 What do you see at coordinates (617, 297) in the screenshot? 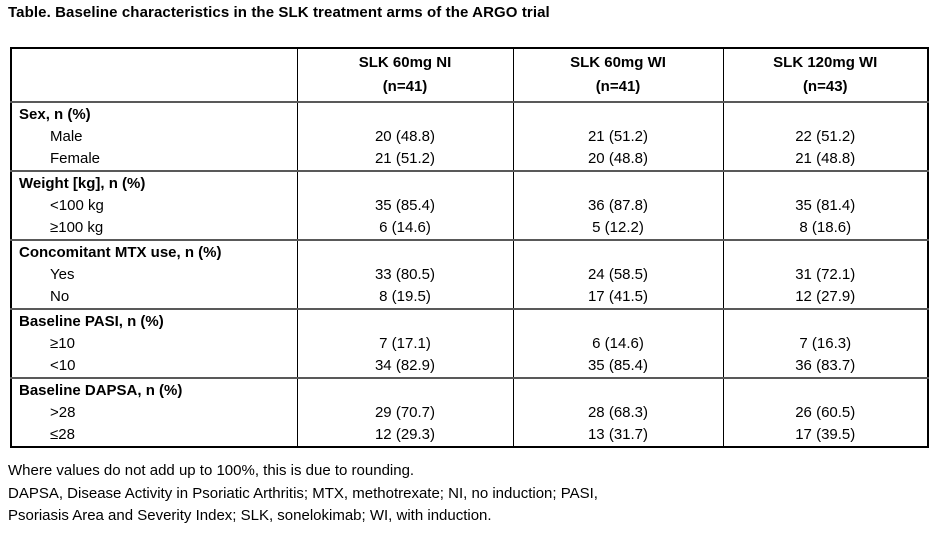
I see `cell-value: 17 (41.5)` at bounding box center [617, 297].